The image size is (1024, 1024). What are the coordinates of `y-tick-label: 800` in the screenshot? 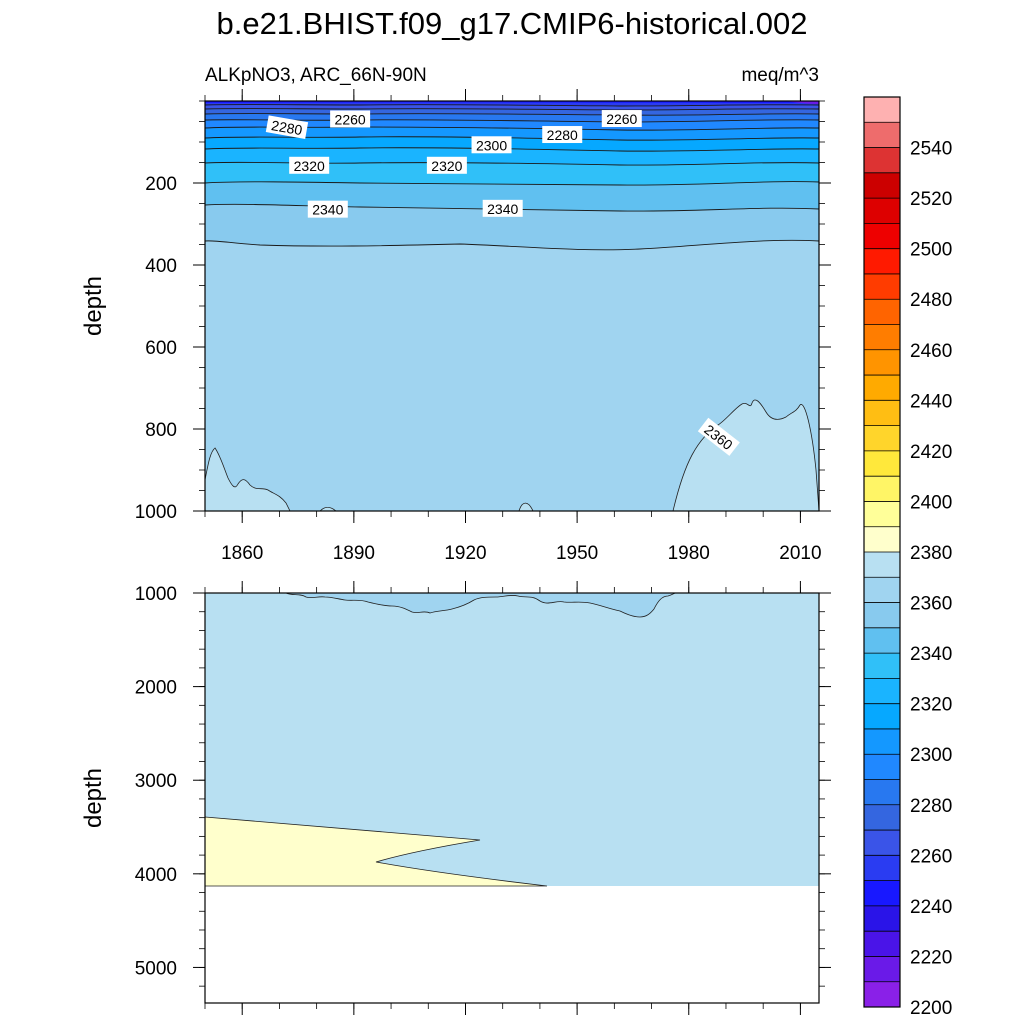 It's located at (161, 430).